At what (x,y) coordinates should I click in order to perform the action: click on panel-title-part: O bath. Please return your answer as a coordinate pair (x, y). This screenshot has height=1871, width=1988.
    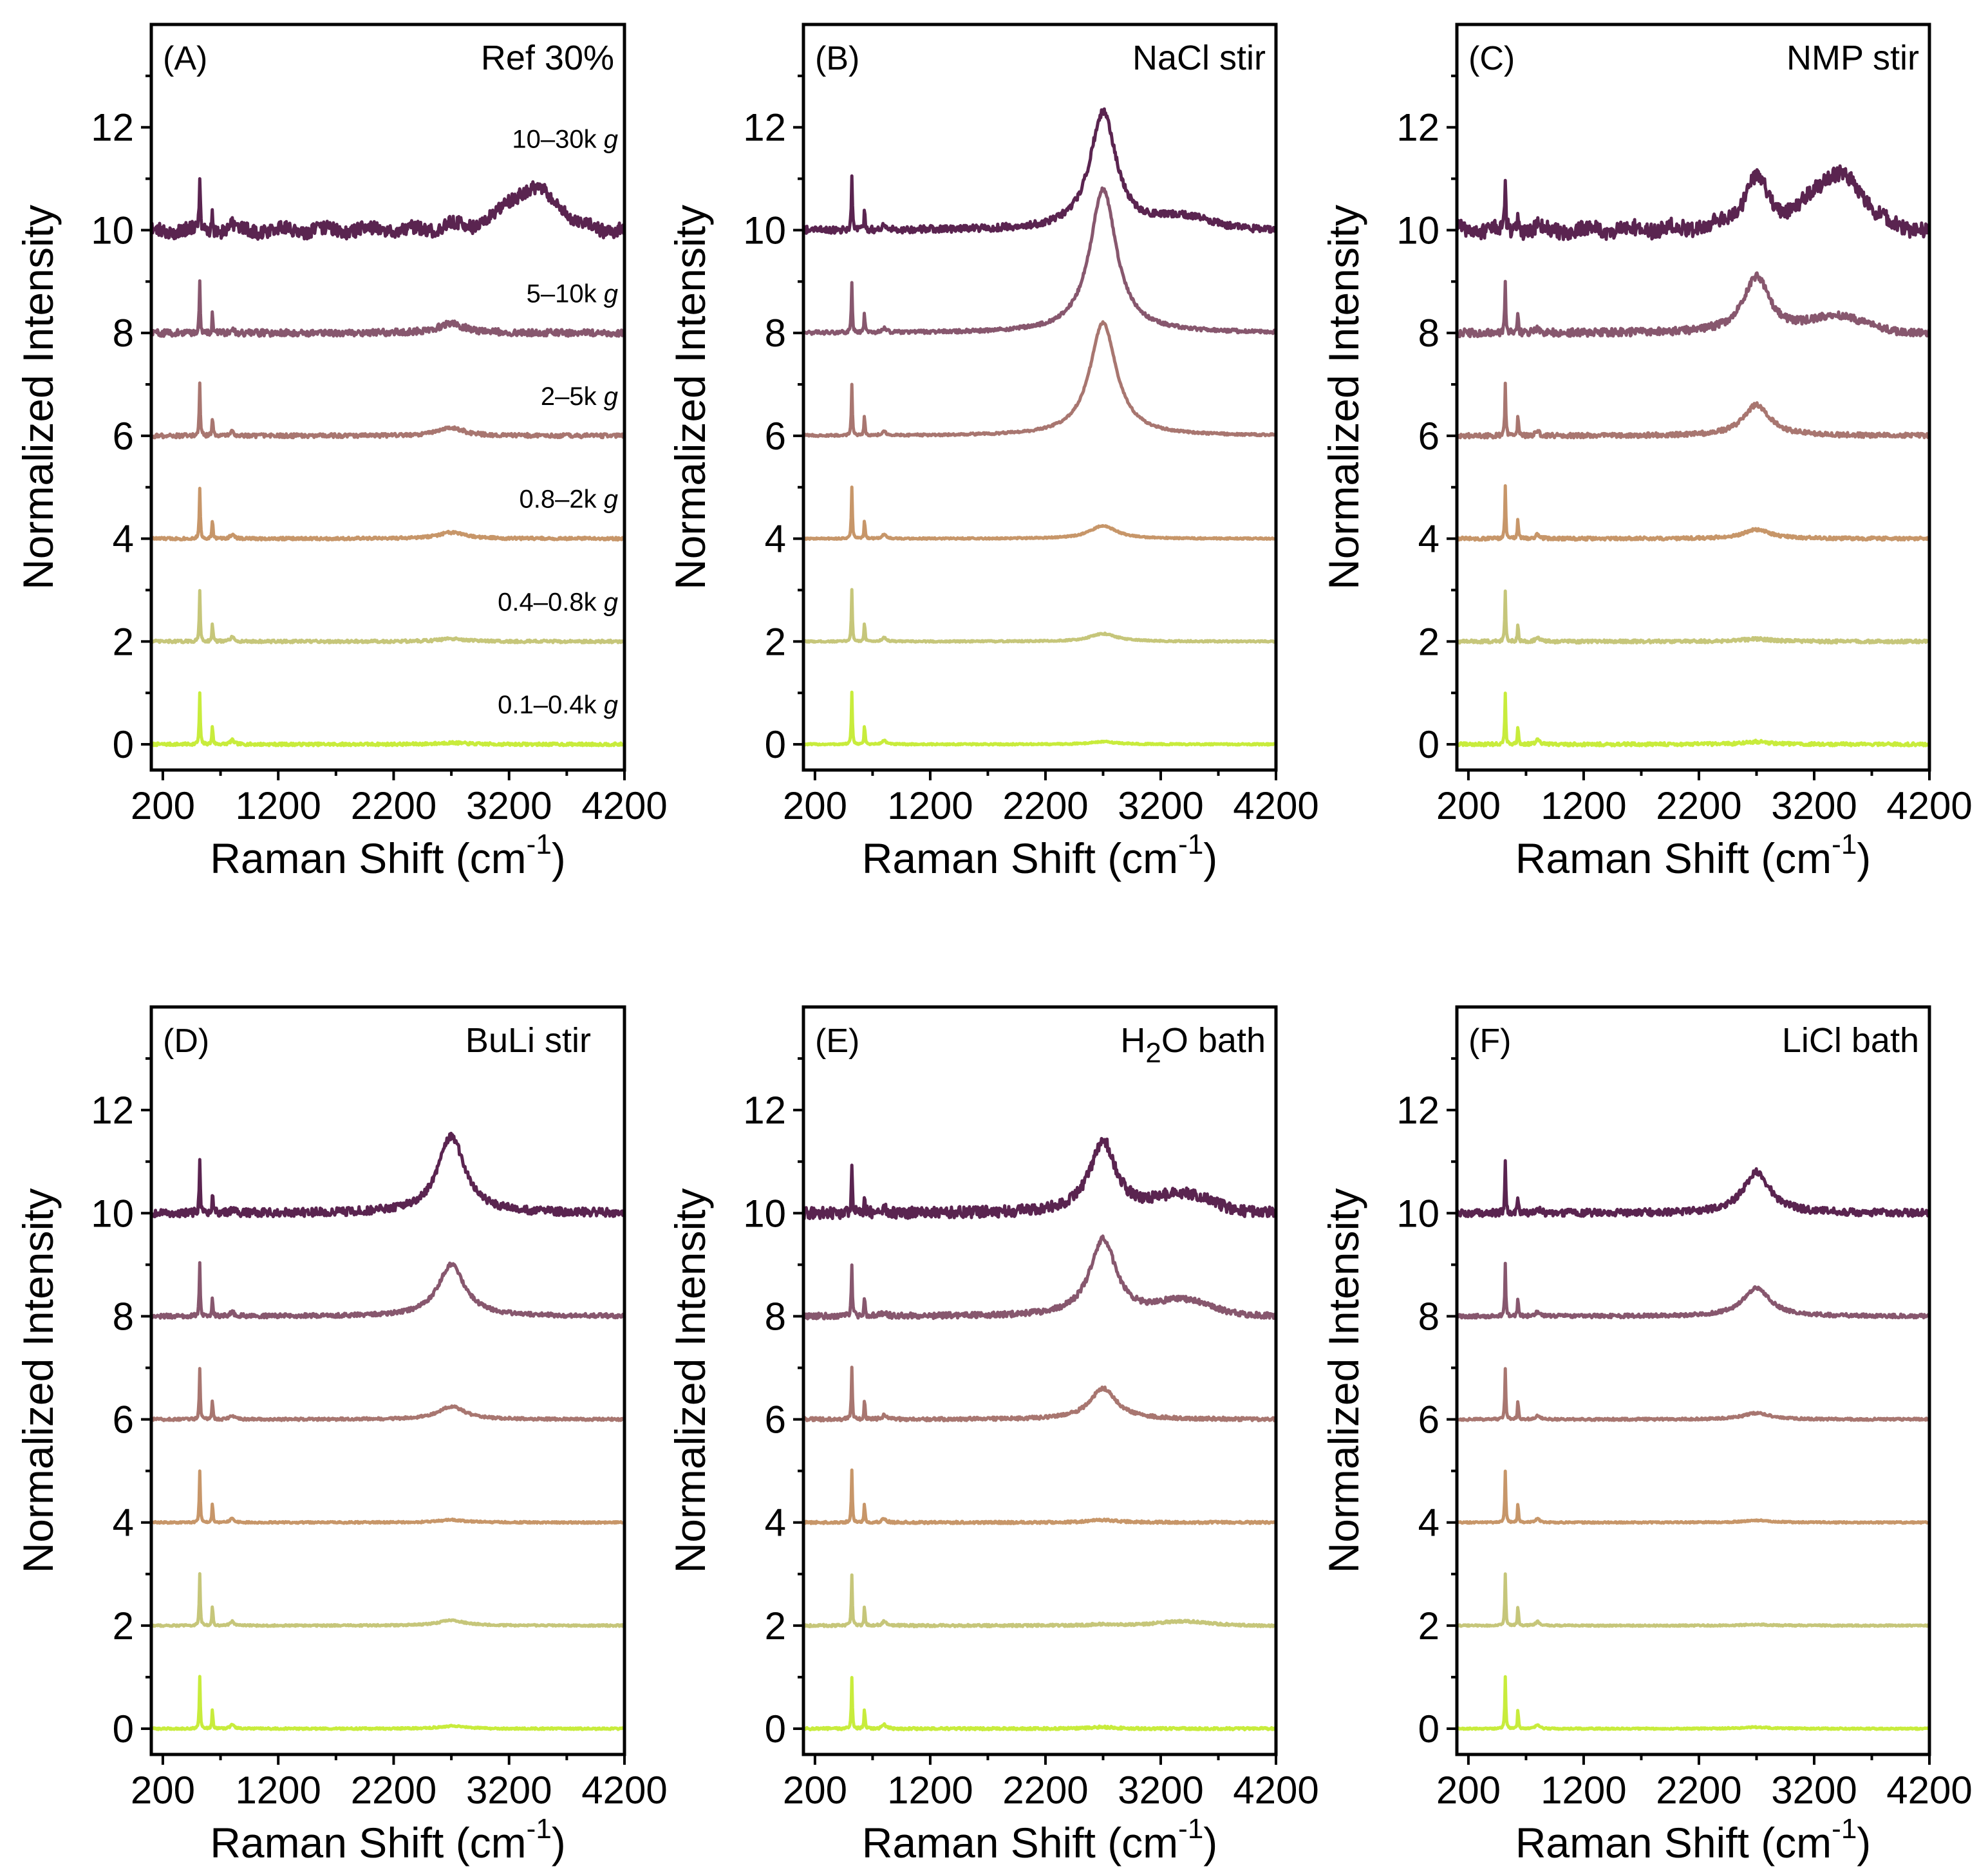
    Looking at the image, I should click on (1213, 1040).